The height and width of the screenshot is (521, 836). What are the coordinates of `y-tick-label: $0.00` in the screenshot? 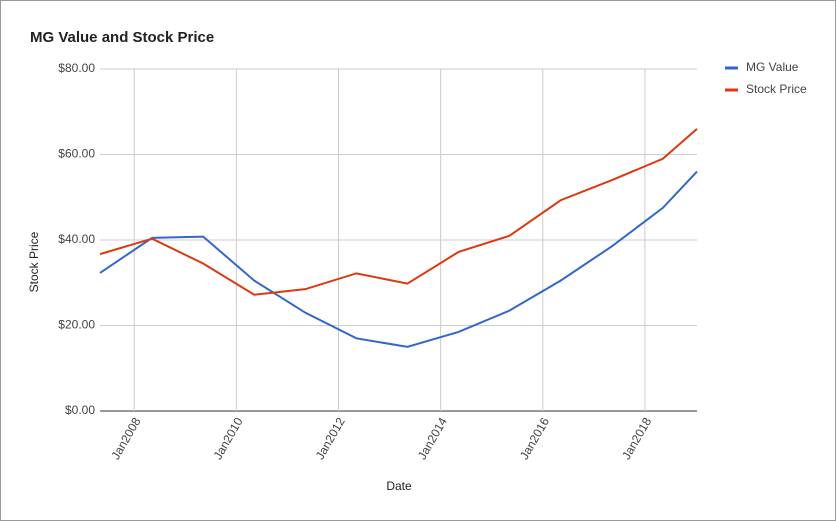 It's located at (80, 410).